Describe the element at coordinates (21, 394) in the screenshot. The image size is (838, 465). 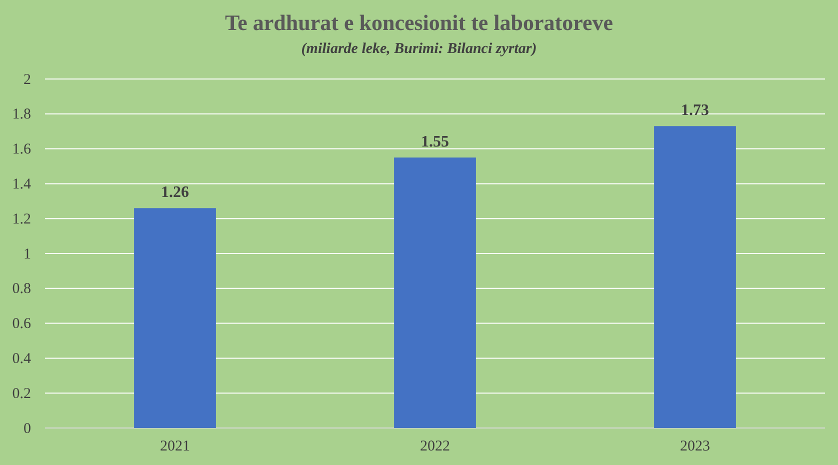
I see `y-tick-label: 0.2` at that location.